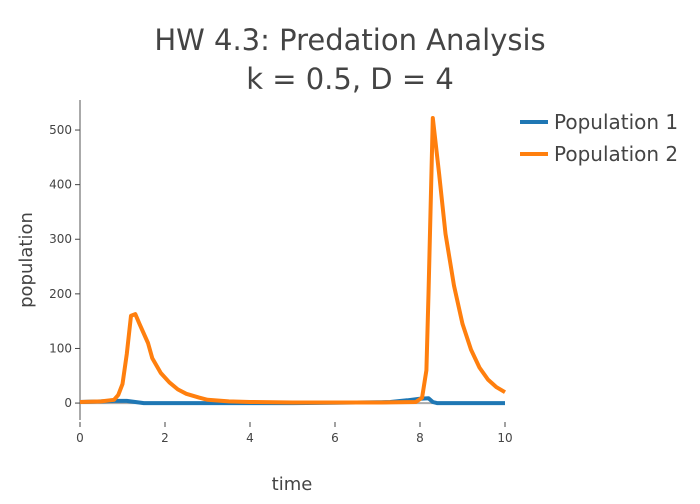 The image size is (700, 504). Describe the element at coordinates (420, 438) in the screenshot. I see `x-tick-label: 8` at that location.